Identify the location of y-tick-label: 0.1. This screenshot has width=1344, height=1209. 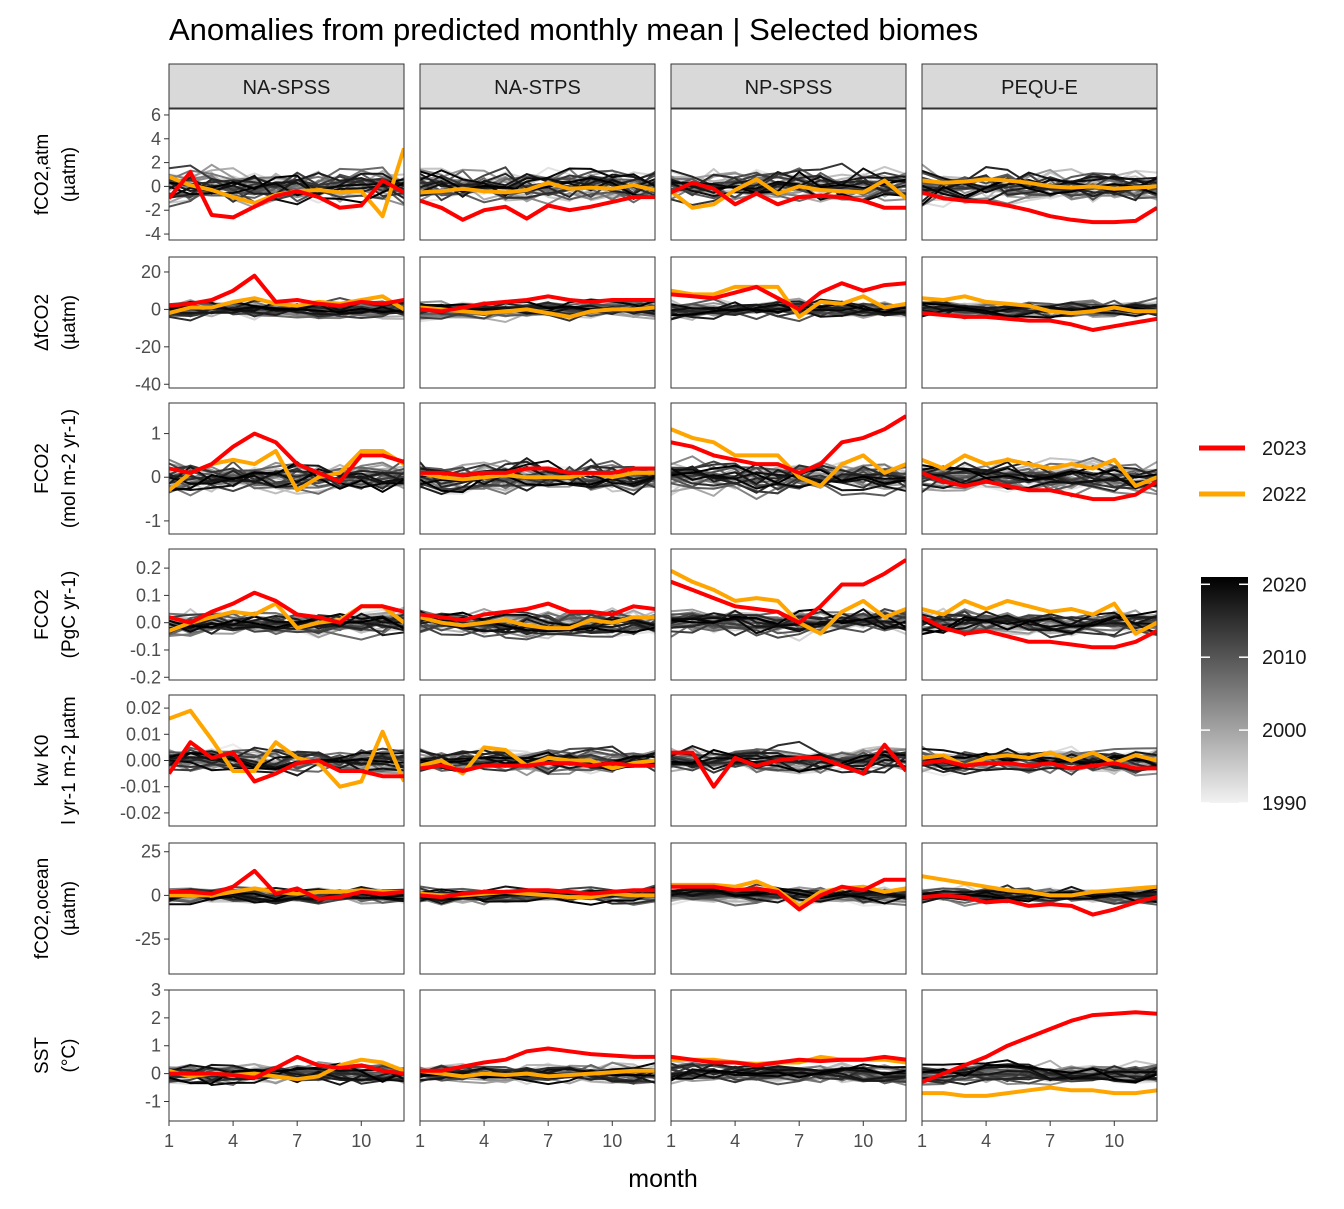
(148, 595).